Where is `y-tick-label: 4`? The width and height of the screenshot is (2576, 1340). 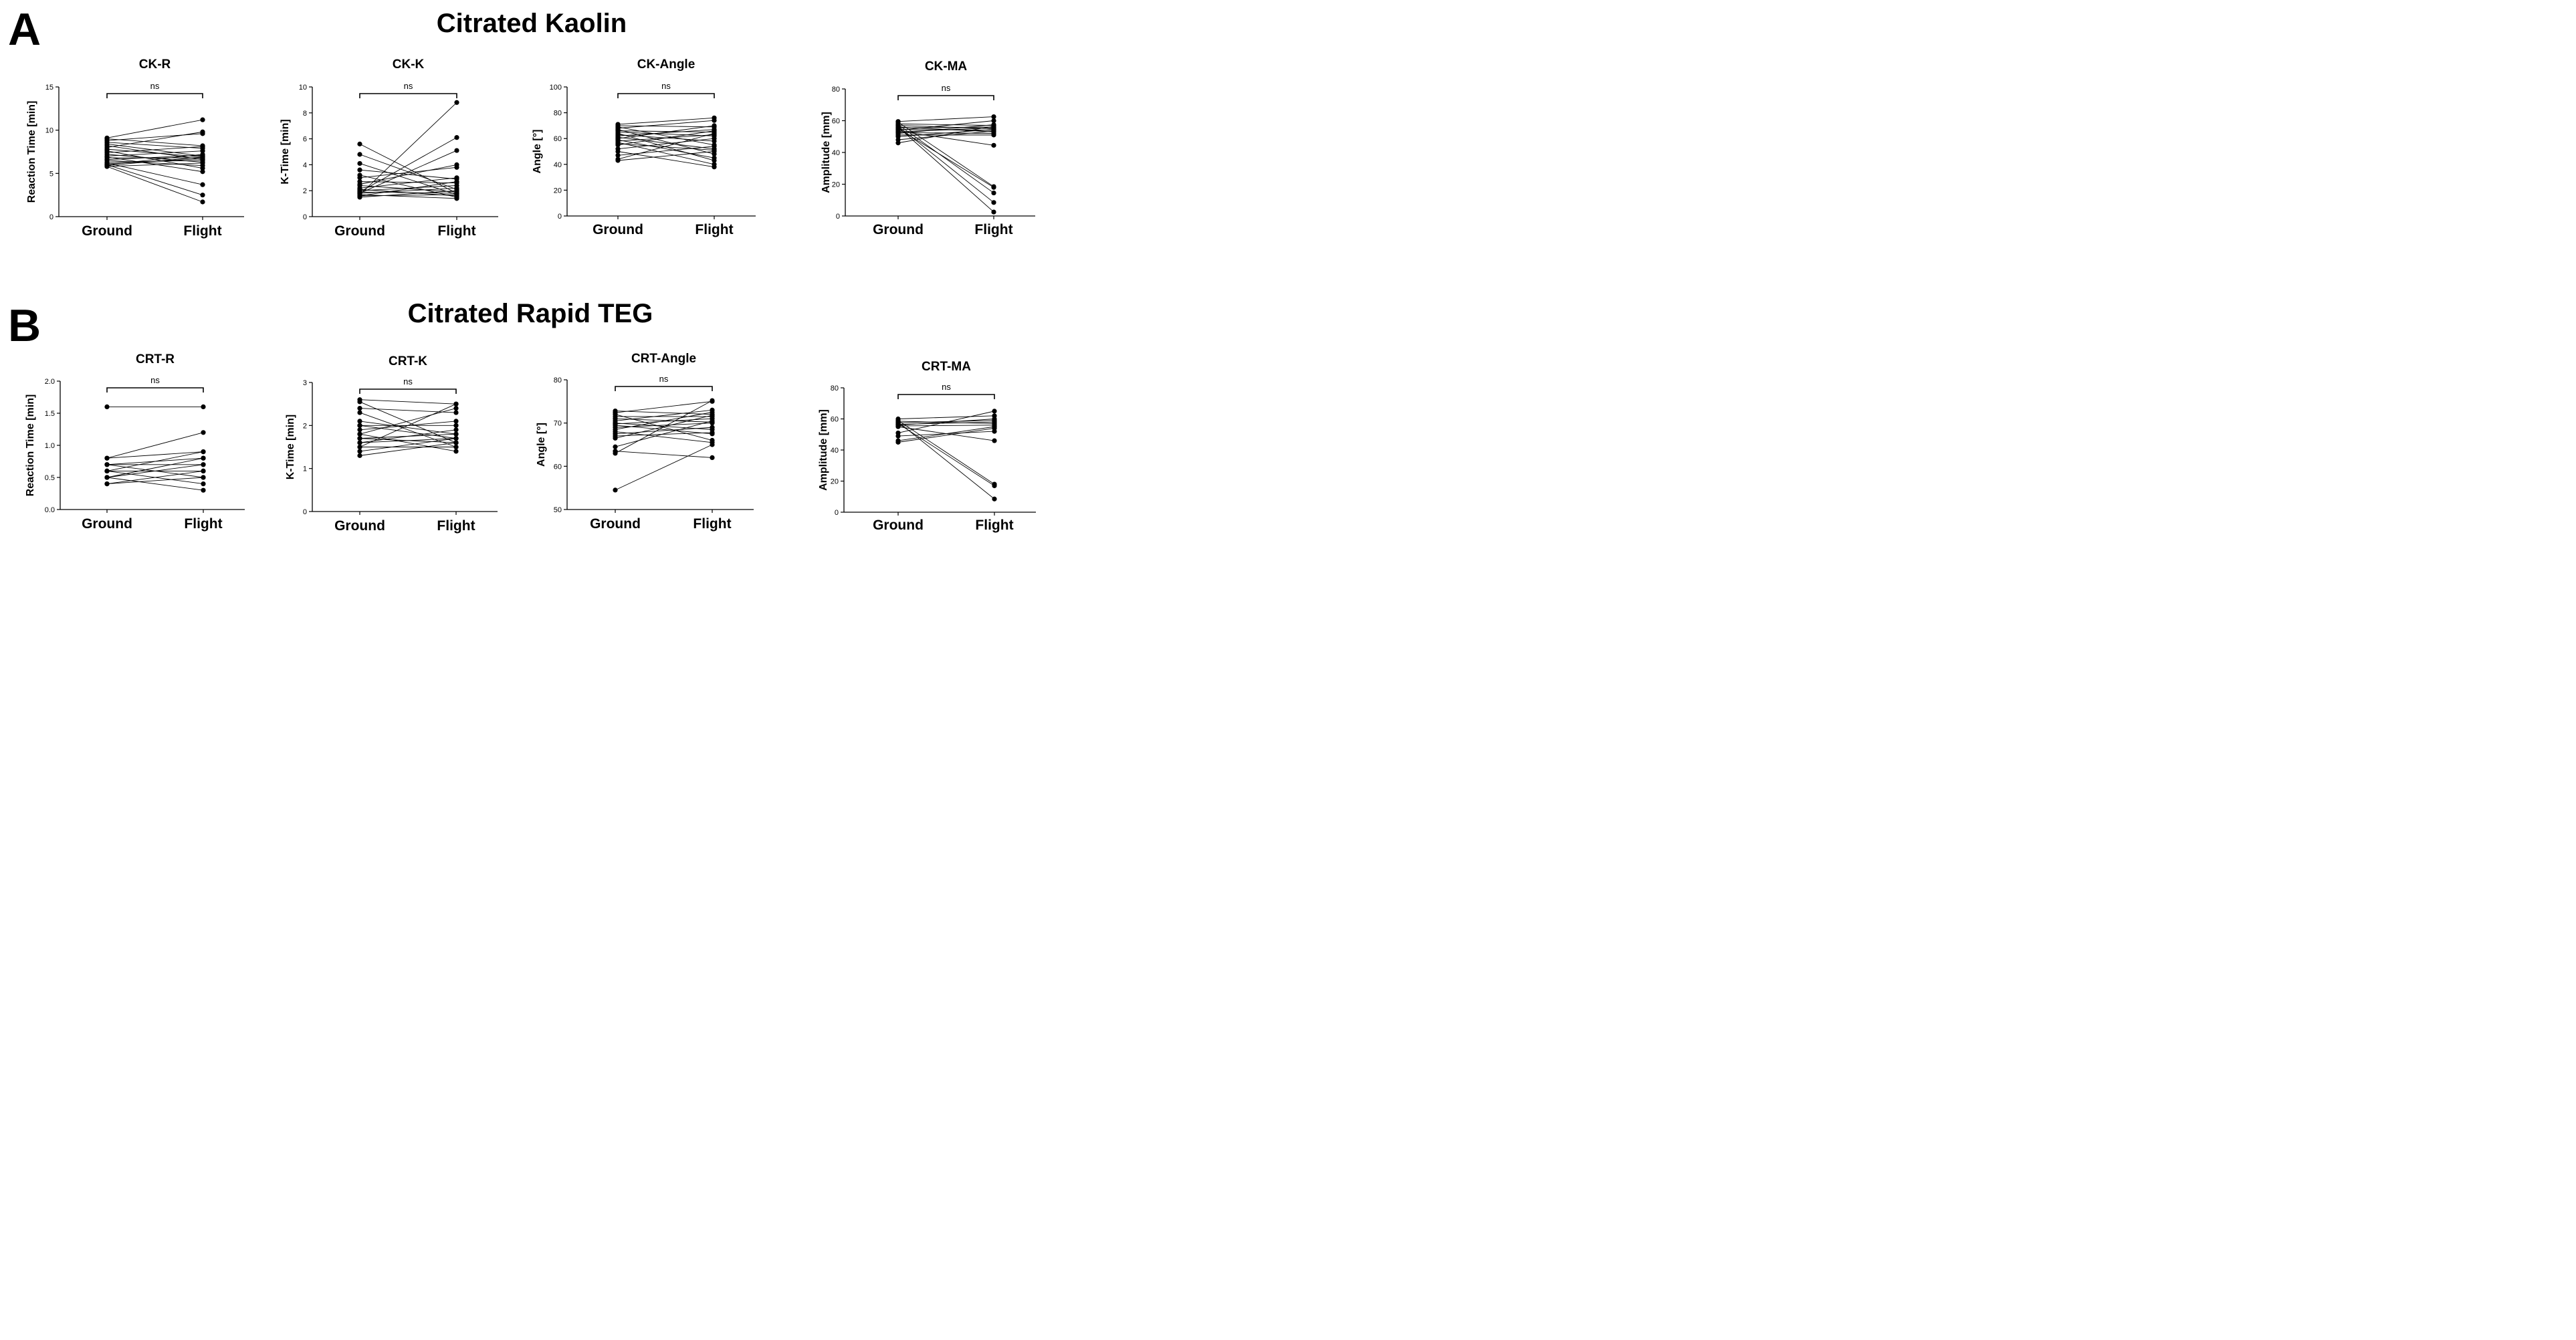 y-tick-label: 4 is located at coordinates (305, 165).